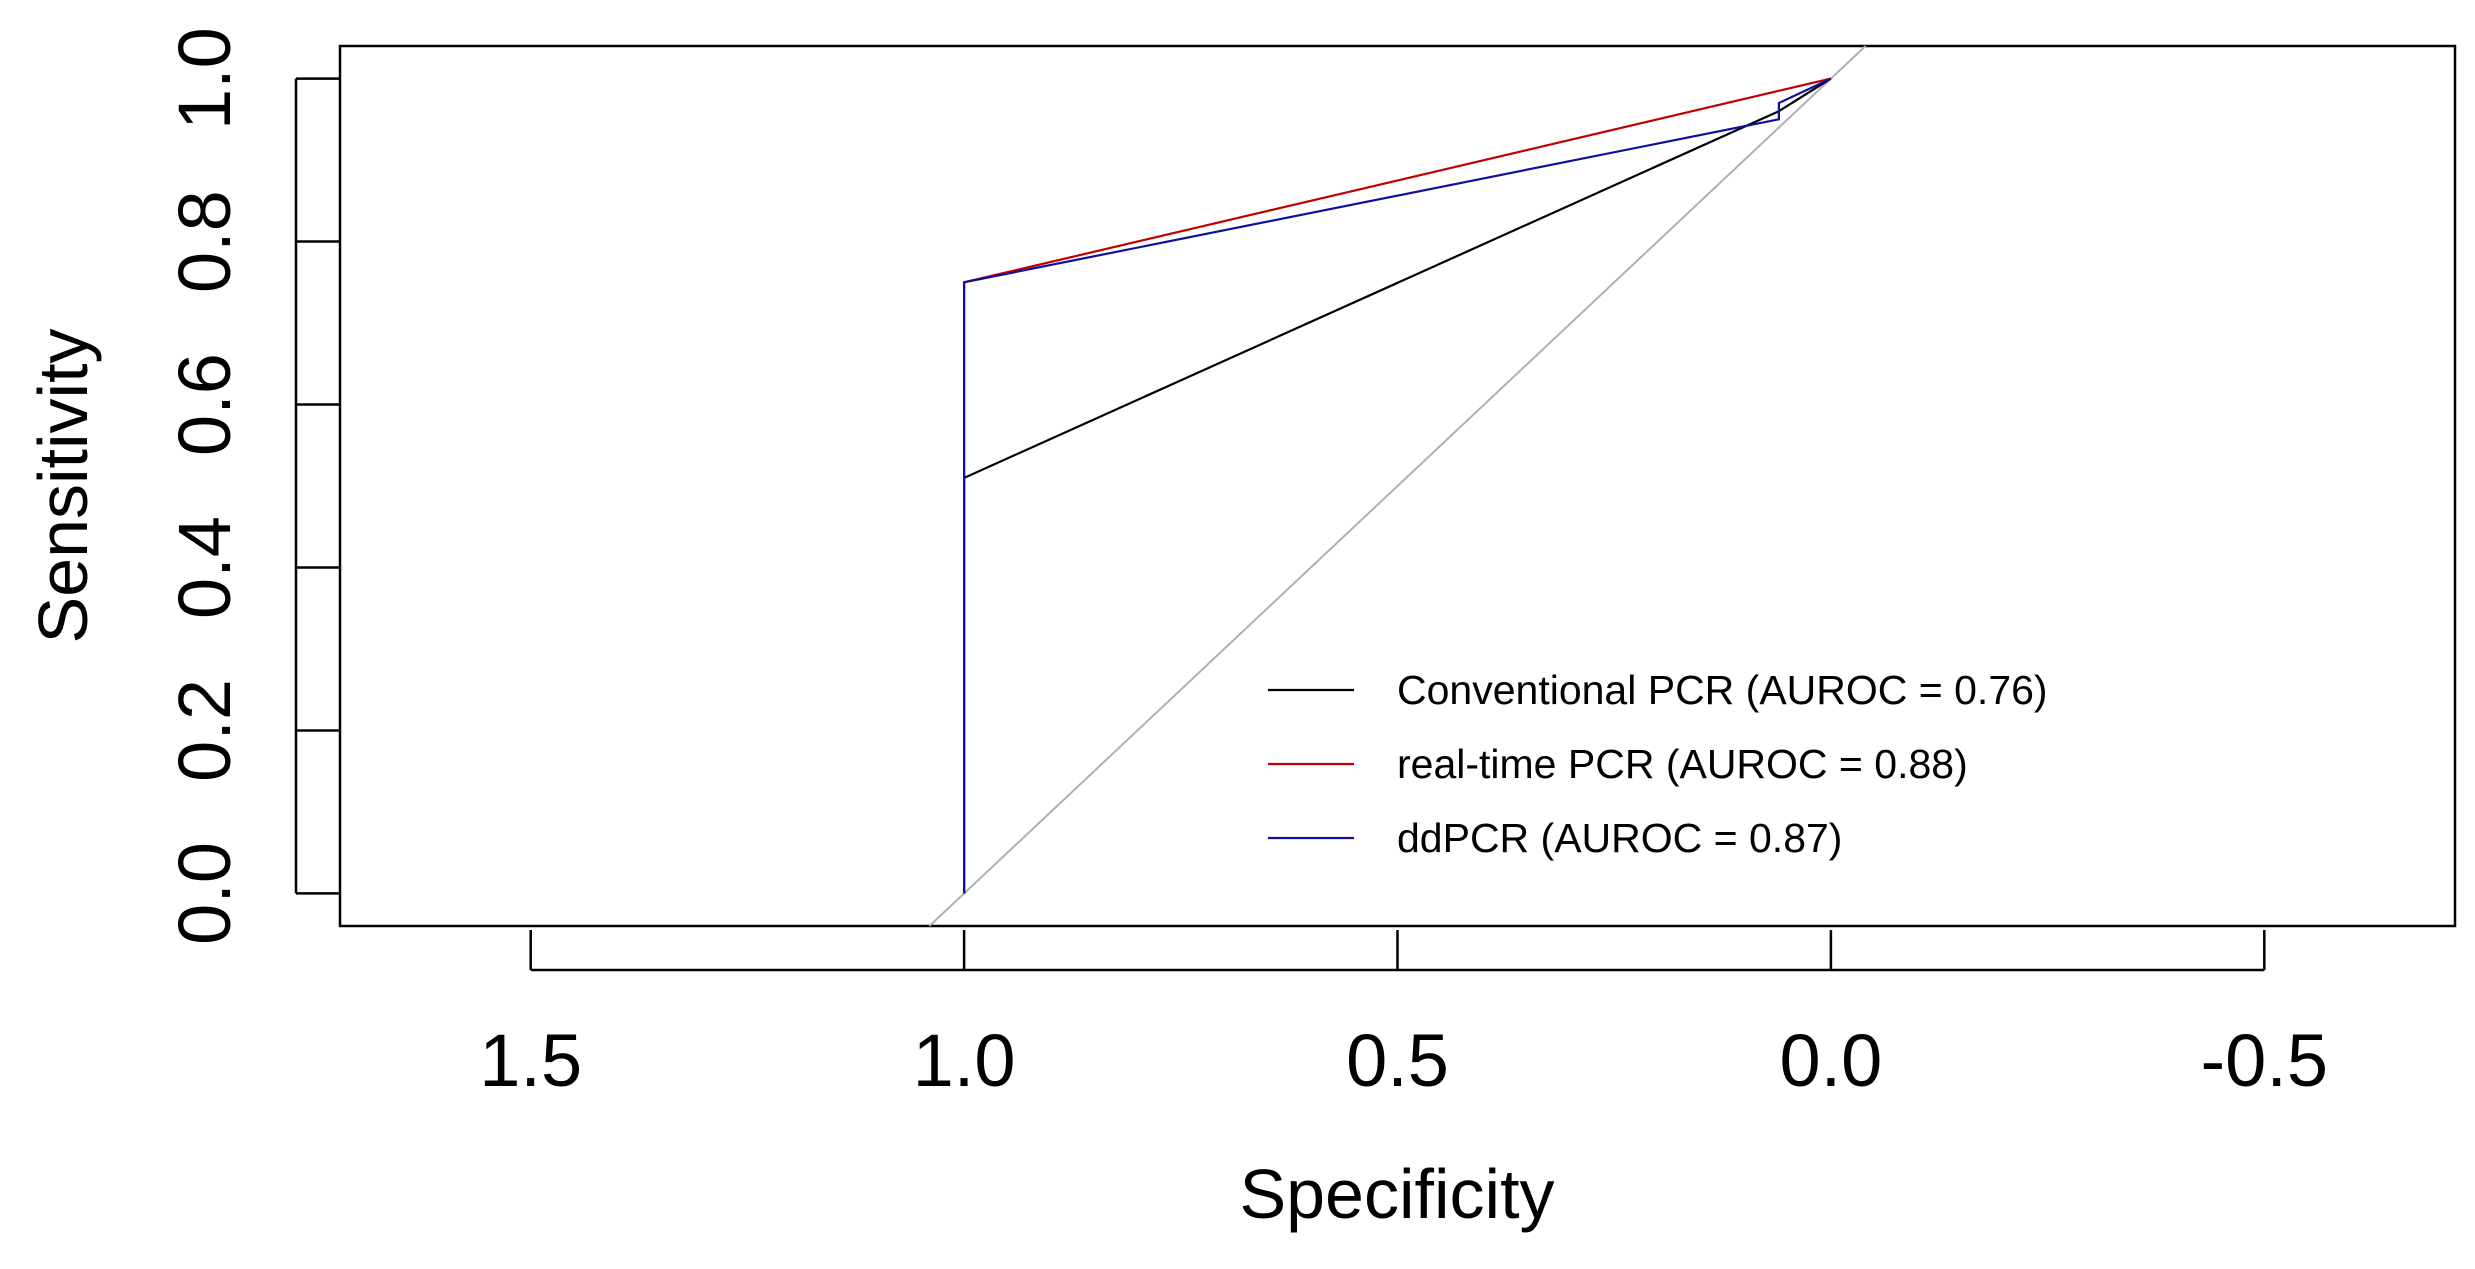 Image resolution: width=2475 pixels, height=1269 pixels. Describe the element at coordinates (1682, 764) in the screenshot. I see `legend-label-1: real-time PCR (AUROC = 0.88)` at that location.